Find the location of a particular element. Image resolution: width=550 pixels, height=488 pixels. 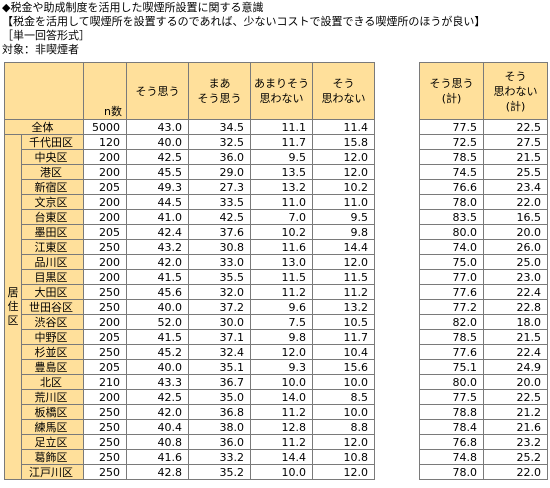

cell-value: 11.4 is located at coordinates (343, 127).